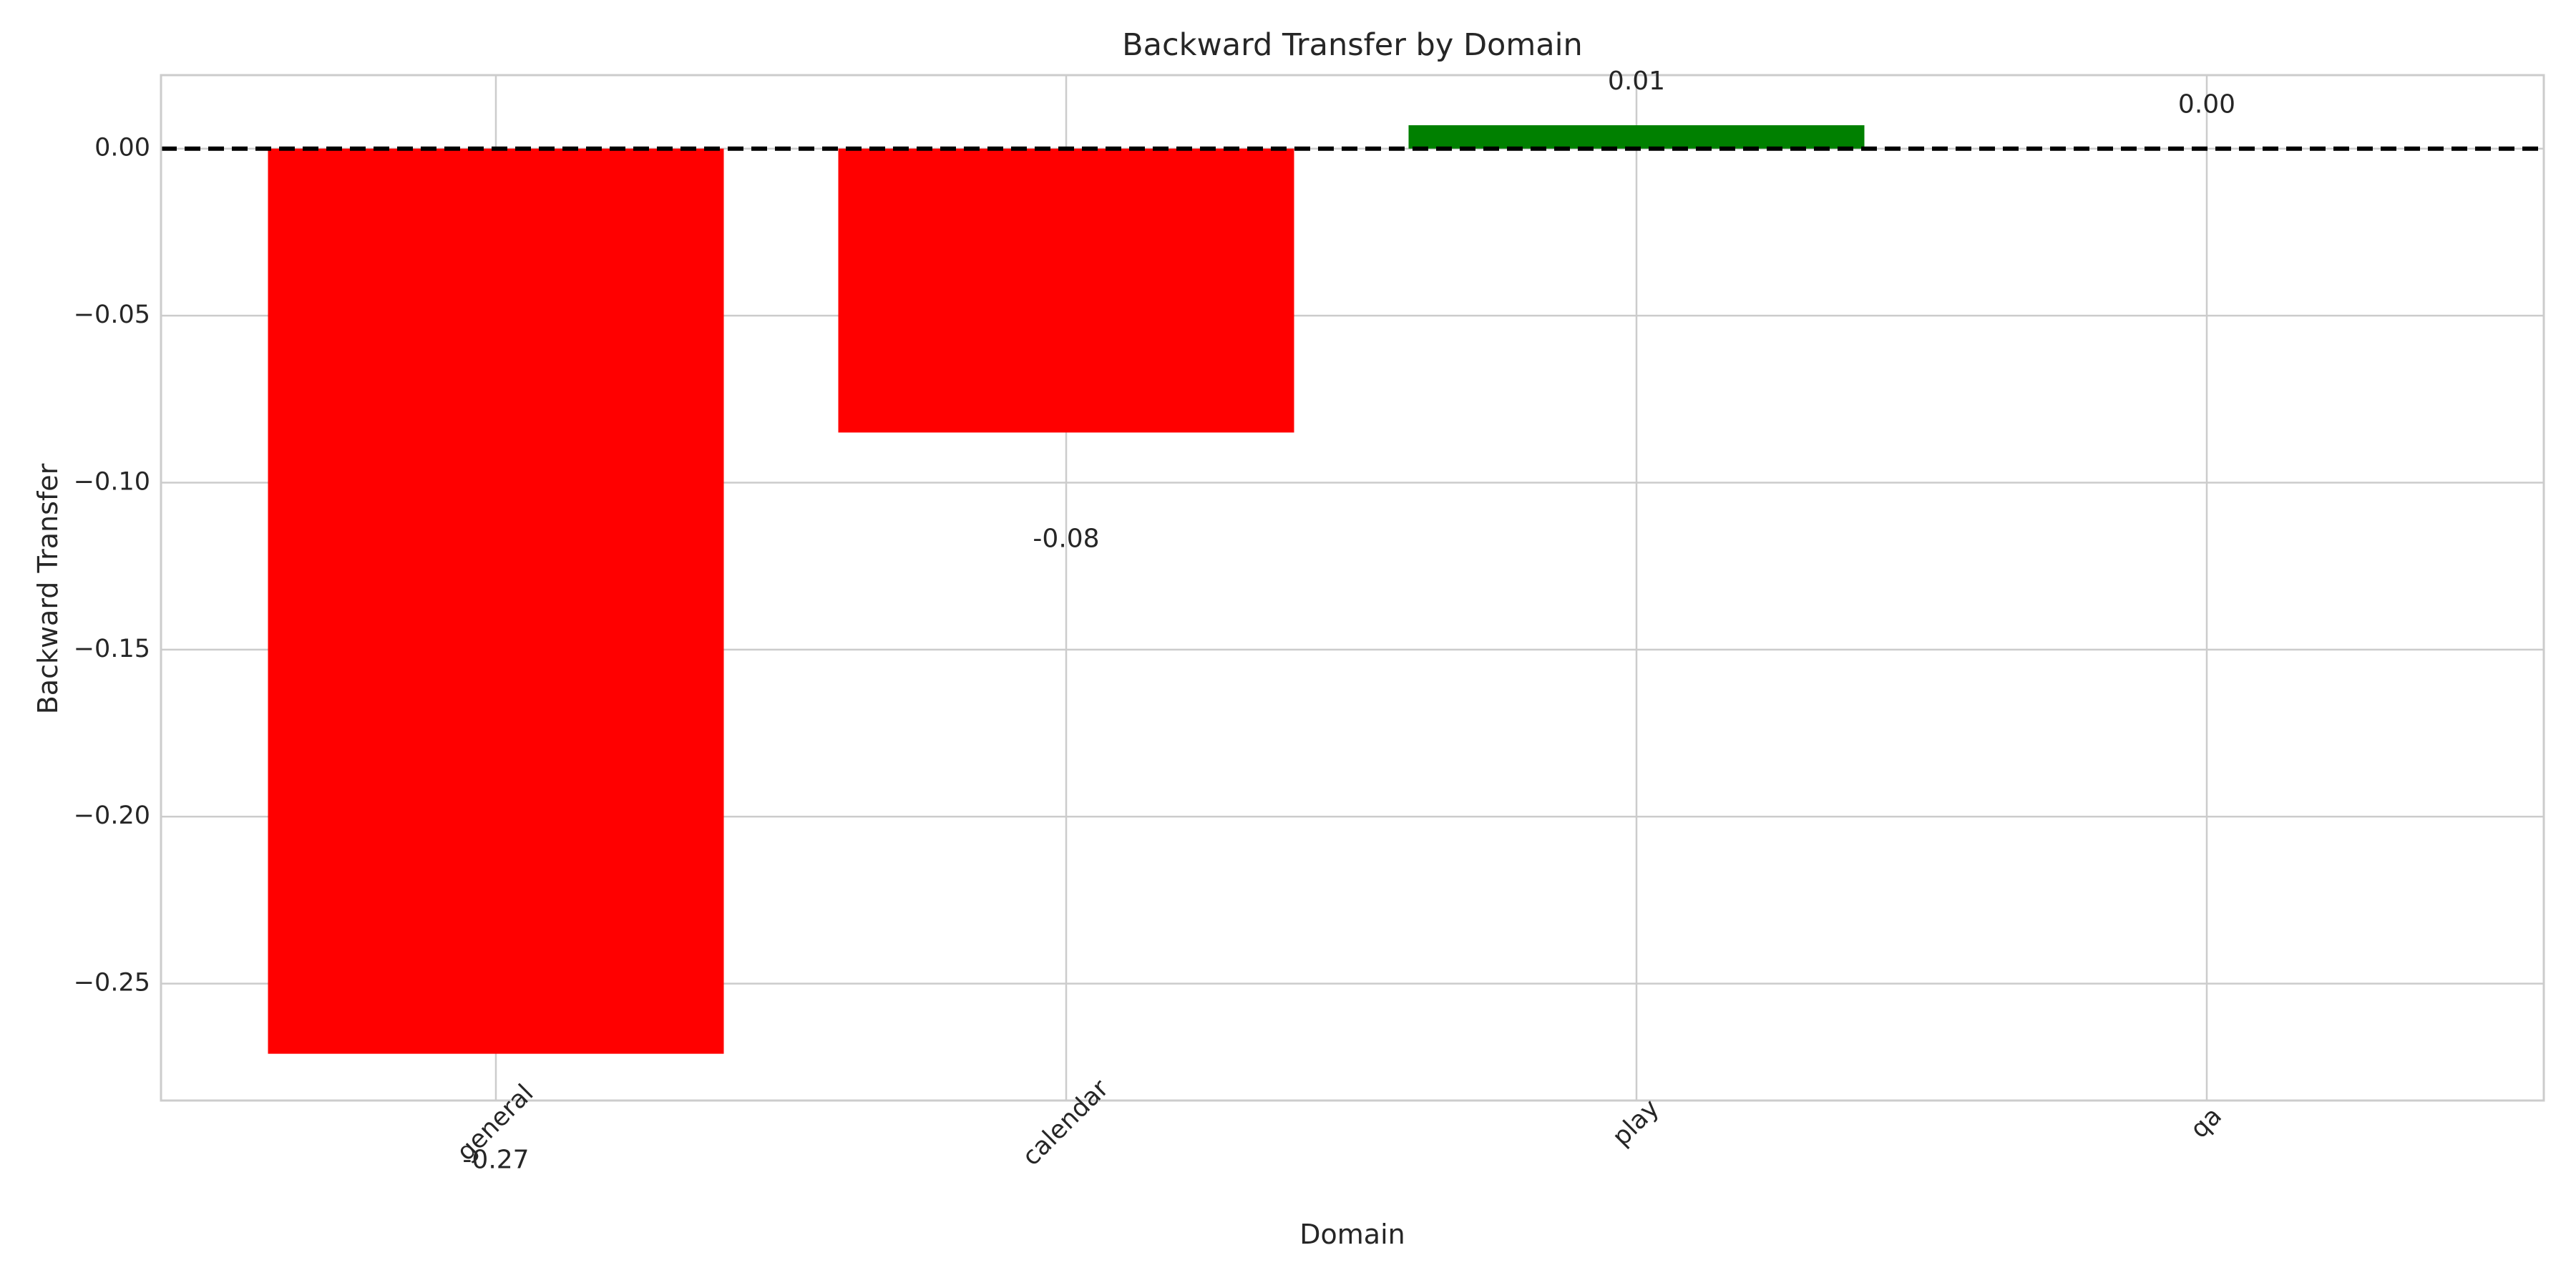  Describe the element at coordinates (496, 601) in the screenshot. I see `bar-general` at that location.